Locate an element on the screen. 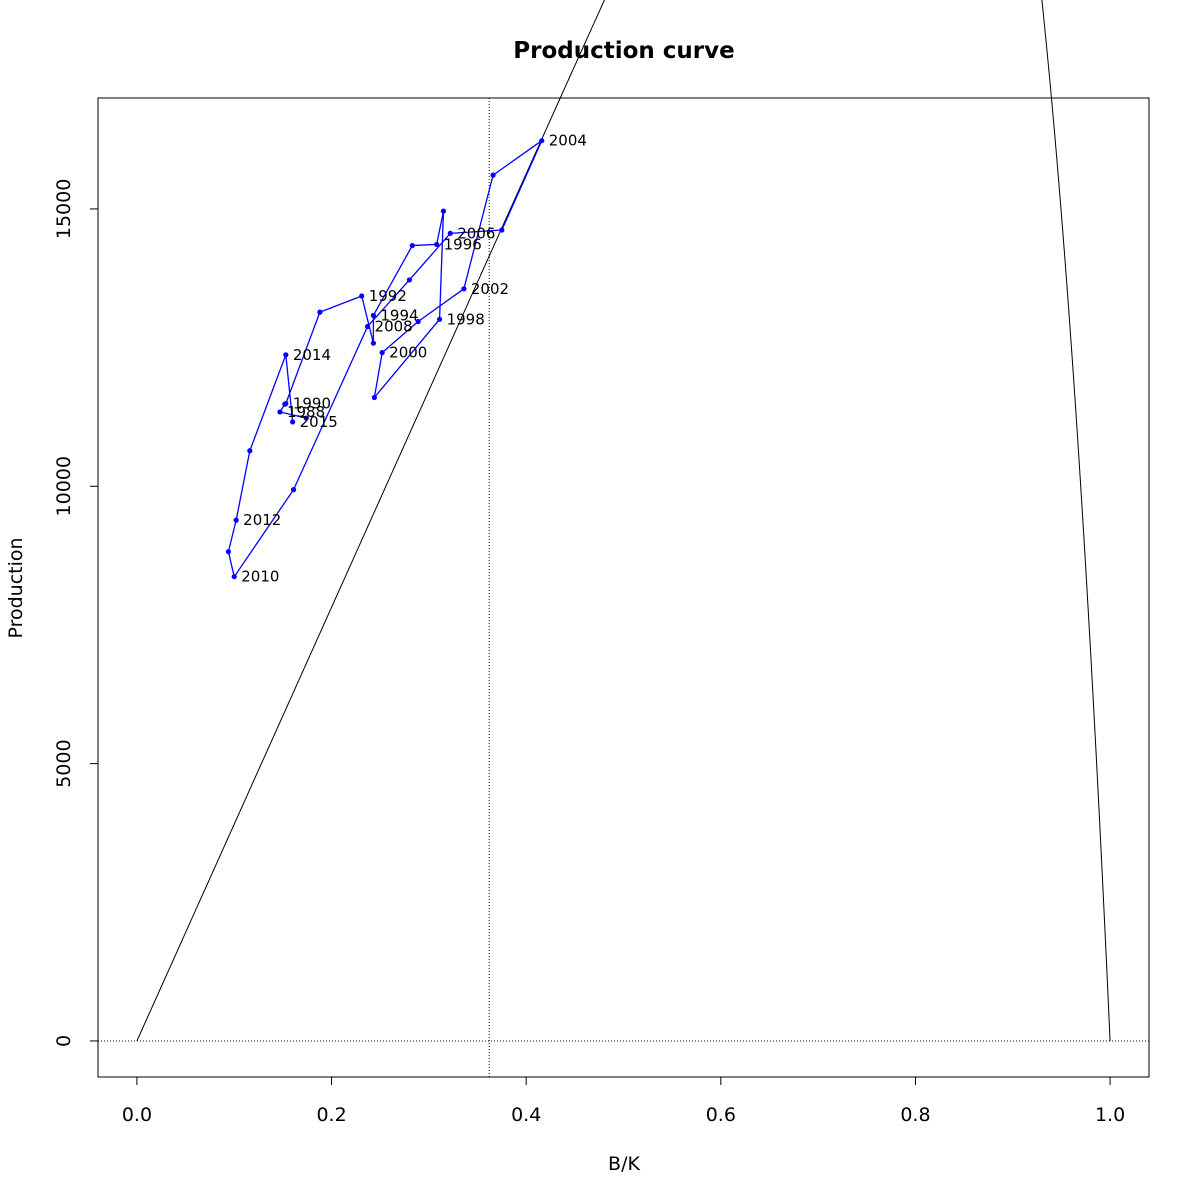  observation-point-1993 is located at coordinates (373, 343).